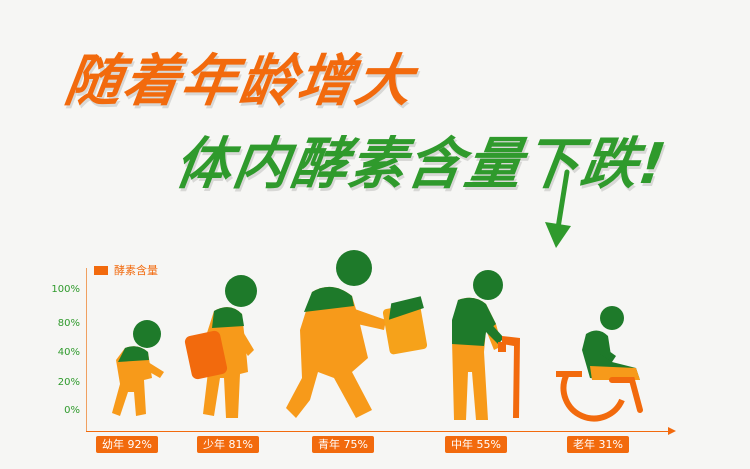 Image resolution: width=750 pixels, height=469 pixels. What do you see at coordinates (598, 444) in the screenshot?
I see `category-label-elderly: 老年 31%` at bounding box center [598, 444].